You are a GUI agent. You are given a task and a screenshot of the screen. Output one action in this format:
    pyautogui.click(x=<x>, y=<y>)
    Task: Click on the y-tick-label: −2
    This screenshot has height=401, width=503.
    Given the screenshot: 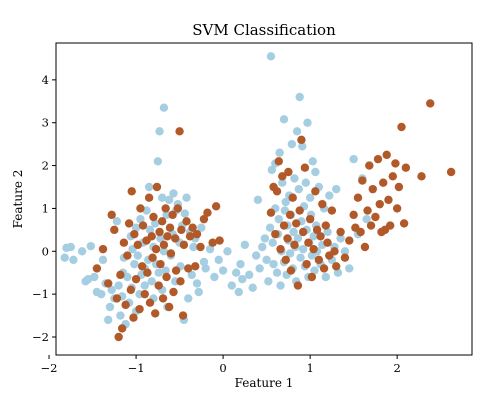 What is the action you would take?
    pyautogui.click(x=40, y=337)
    